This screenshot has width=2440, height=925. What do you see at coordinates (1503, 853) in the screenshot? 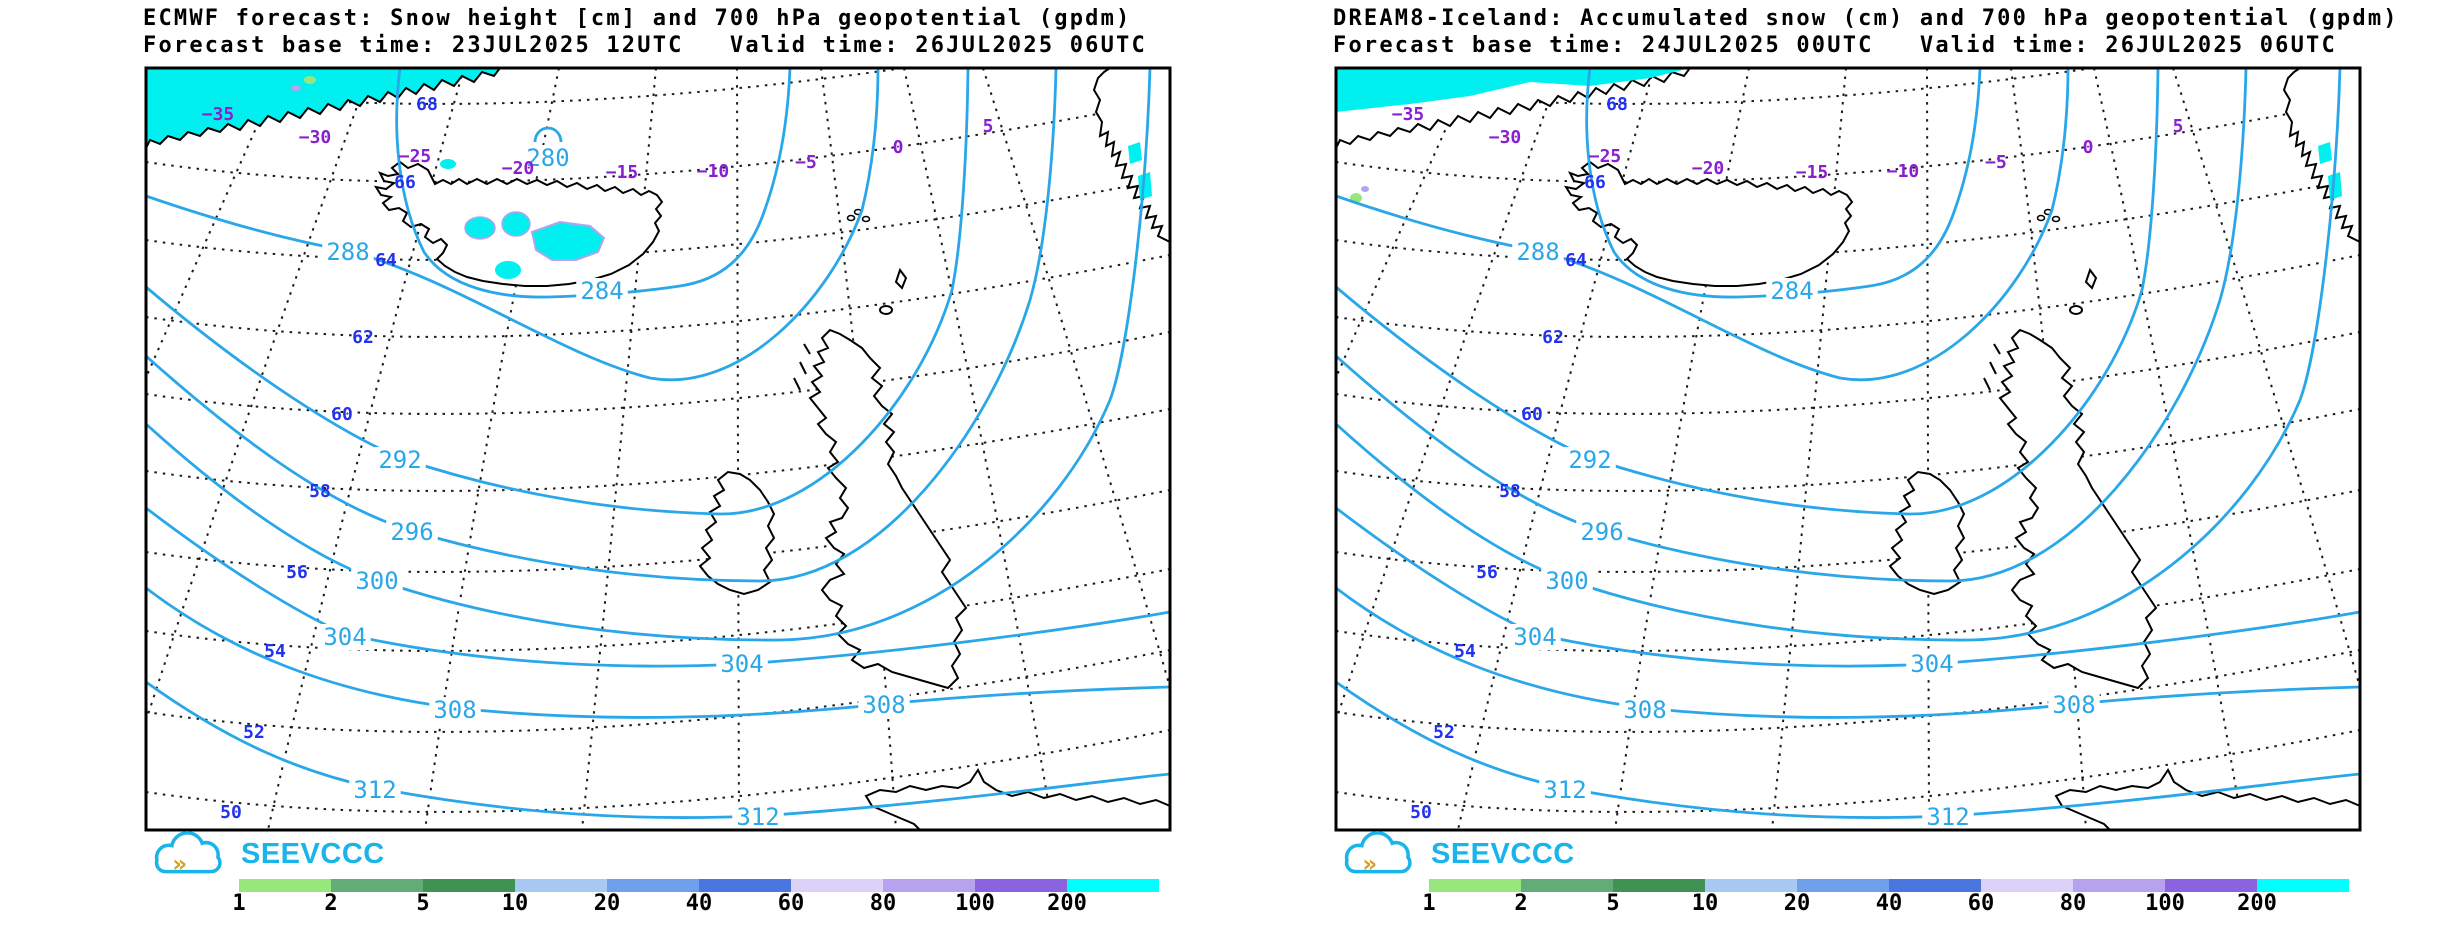
I see `logo-text: SEEVCCC` at bounding box center [1503, 853].